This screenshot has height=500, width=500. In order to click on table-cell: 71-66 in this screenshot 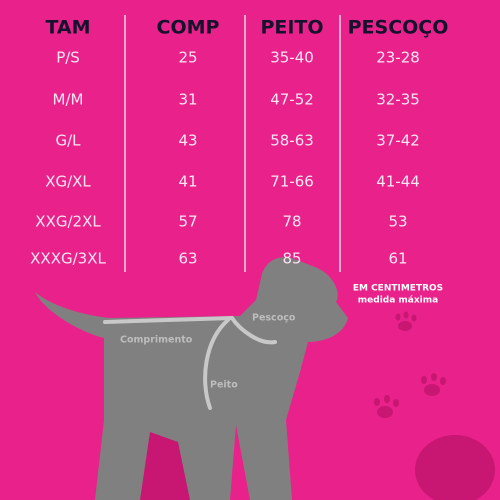, I will do `click(292, 182)`.